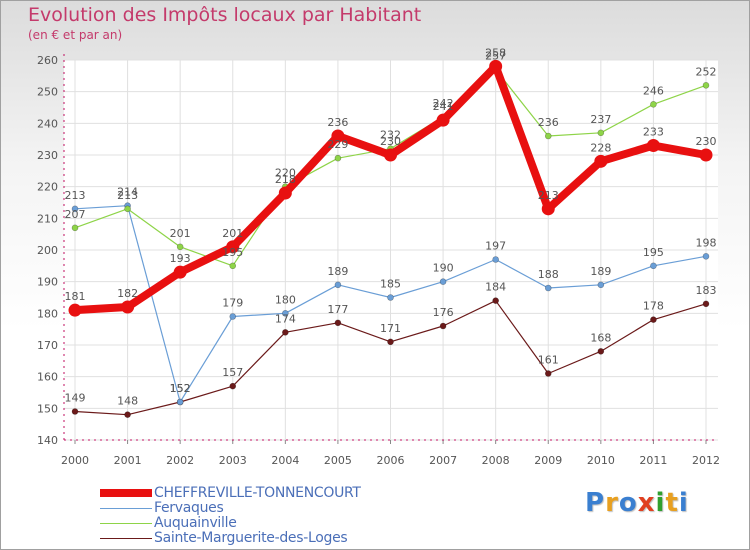 This screenshot has height=550, width=750. I want to click on data-label-auquainville: 201, so click(180, 233).